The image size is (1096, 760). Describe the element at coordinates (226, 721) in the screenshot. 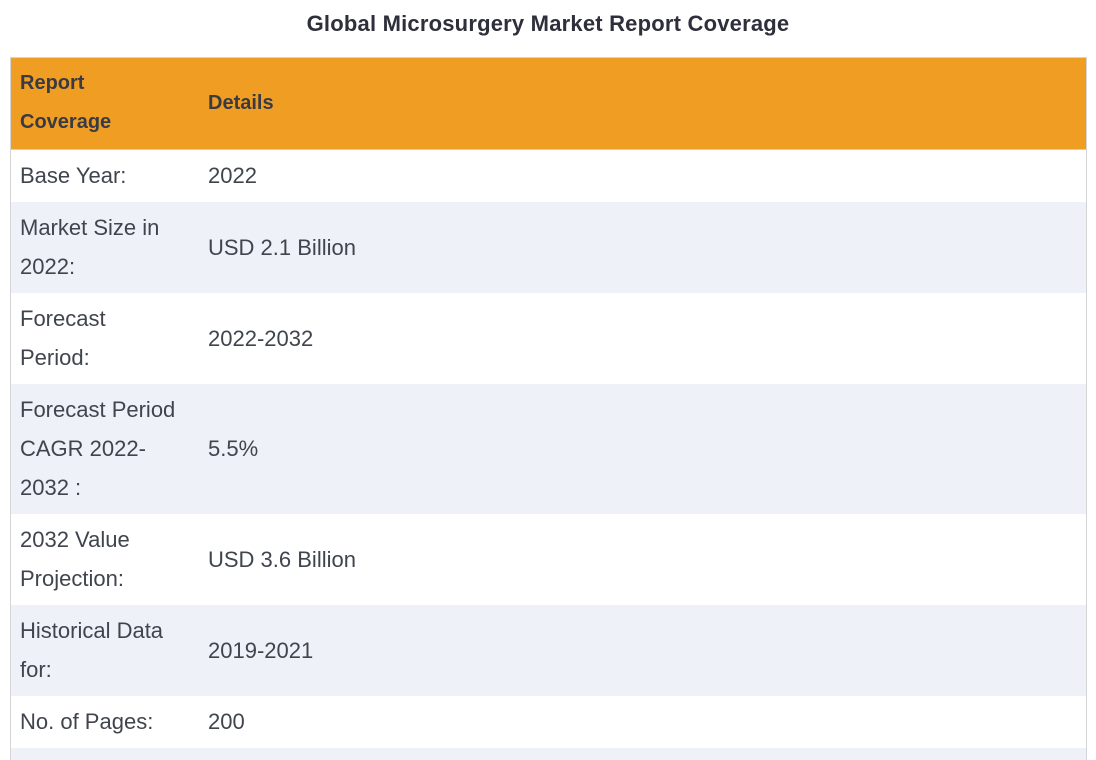

I see `row-value: 200` at that location.